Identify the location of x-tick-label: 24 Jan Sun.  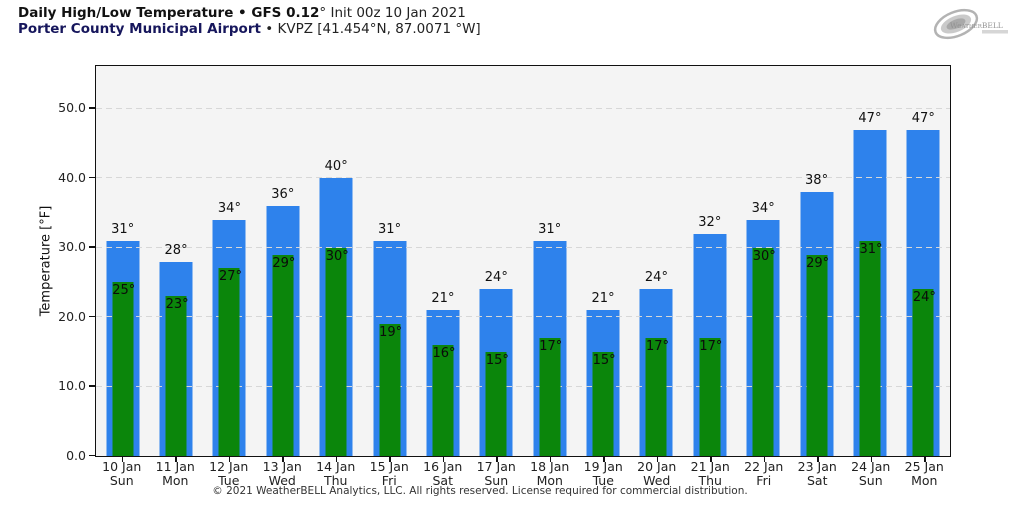
(871, 472).